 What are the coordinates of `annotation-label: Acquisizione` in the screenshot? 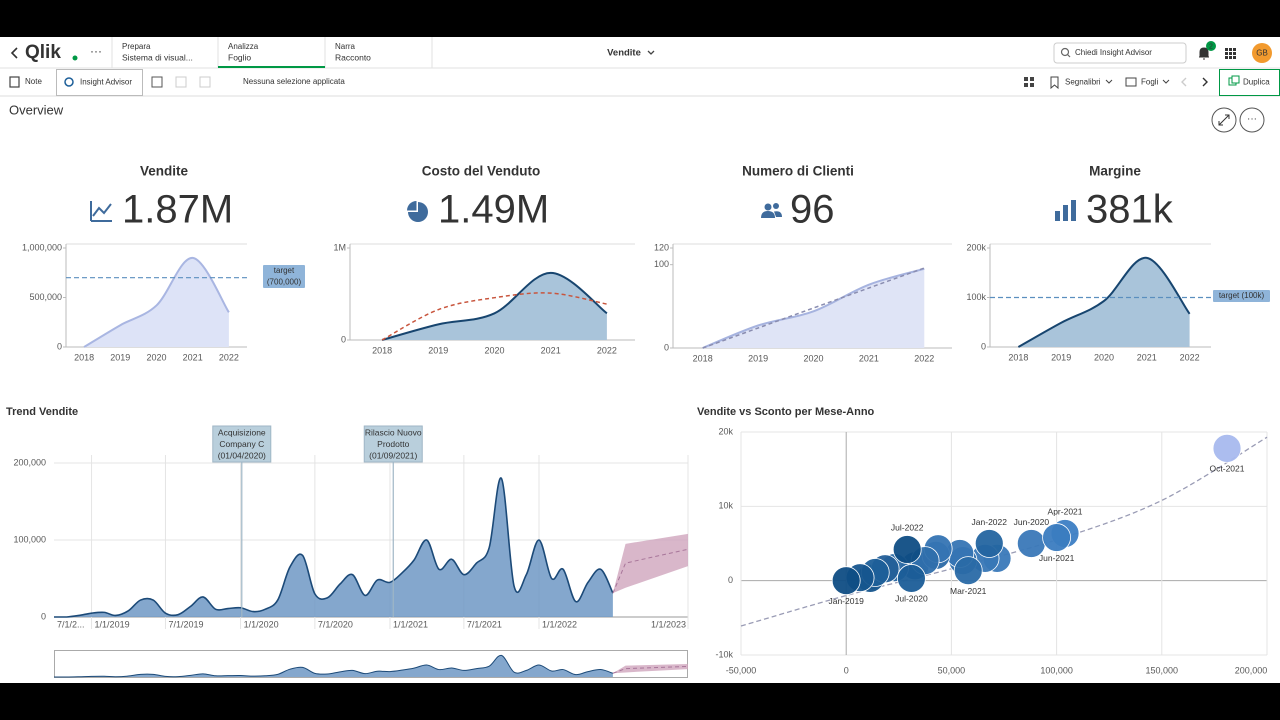 It's located at (242, 432).